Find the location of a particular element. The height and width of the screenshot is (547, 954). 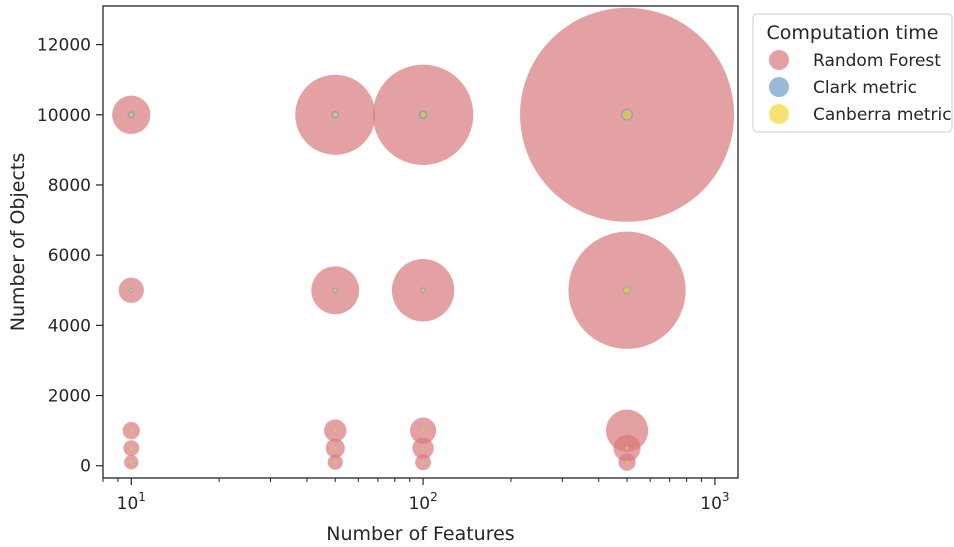

legend-title: Computation time is located at coordinates (853, 33).